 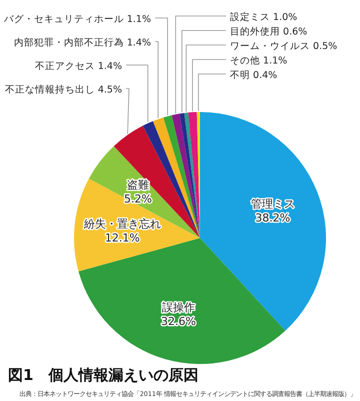 I want to click on slice-label: 紛失・置き忘れ, so click(x=121, y=223).